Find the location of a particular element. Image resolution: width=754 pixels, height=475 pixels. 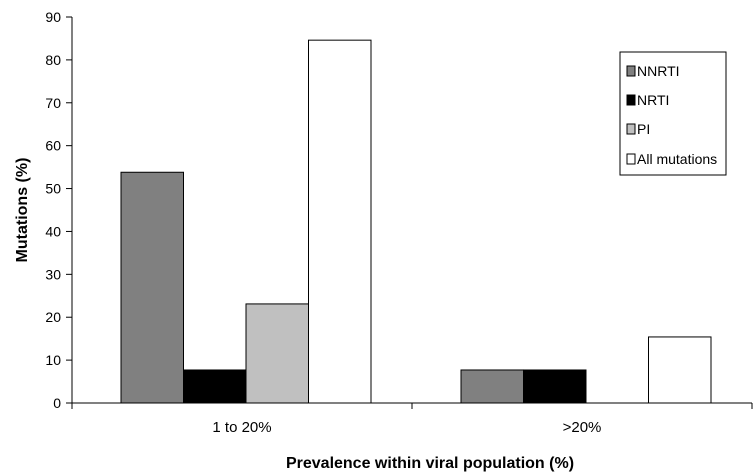

legend-swatch-nnrti is located at coordinates (631, 71).